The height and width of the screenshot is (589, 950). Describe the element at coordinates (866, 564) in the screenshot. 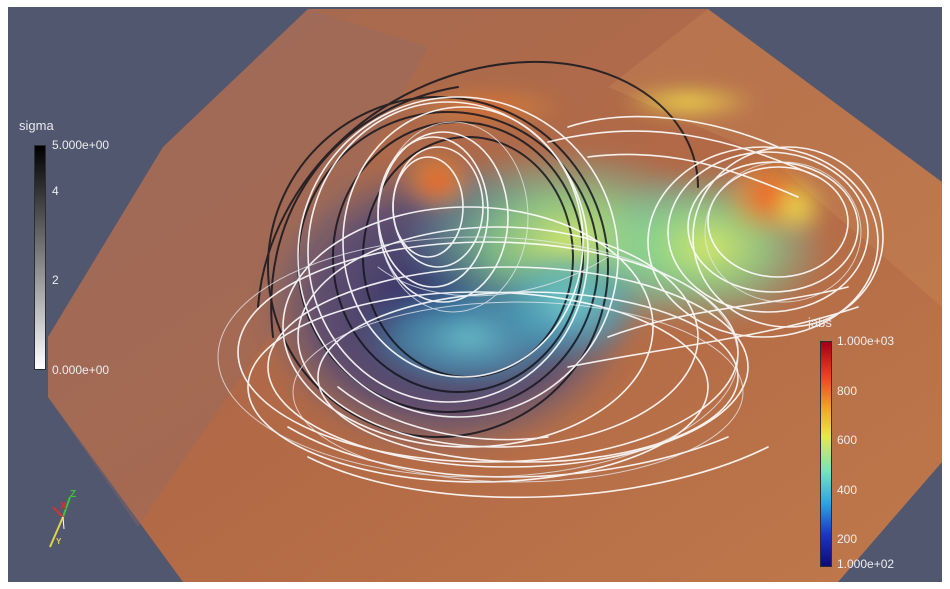

I see `jabs-label-min: 1.000e+02` at that location.